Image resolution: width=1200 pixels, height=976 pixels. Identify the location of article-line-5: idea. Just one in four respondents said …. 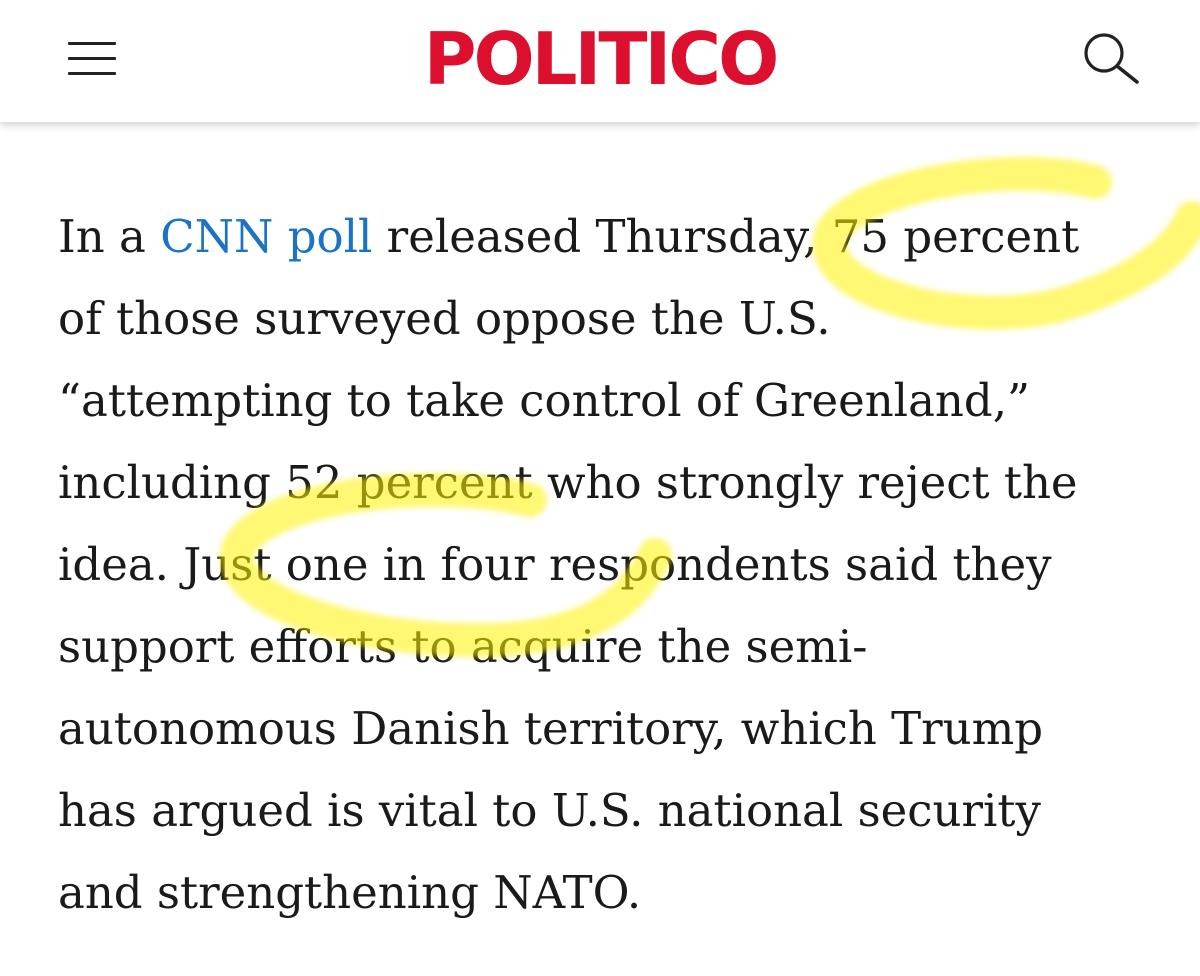
(555, 564).